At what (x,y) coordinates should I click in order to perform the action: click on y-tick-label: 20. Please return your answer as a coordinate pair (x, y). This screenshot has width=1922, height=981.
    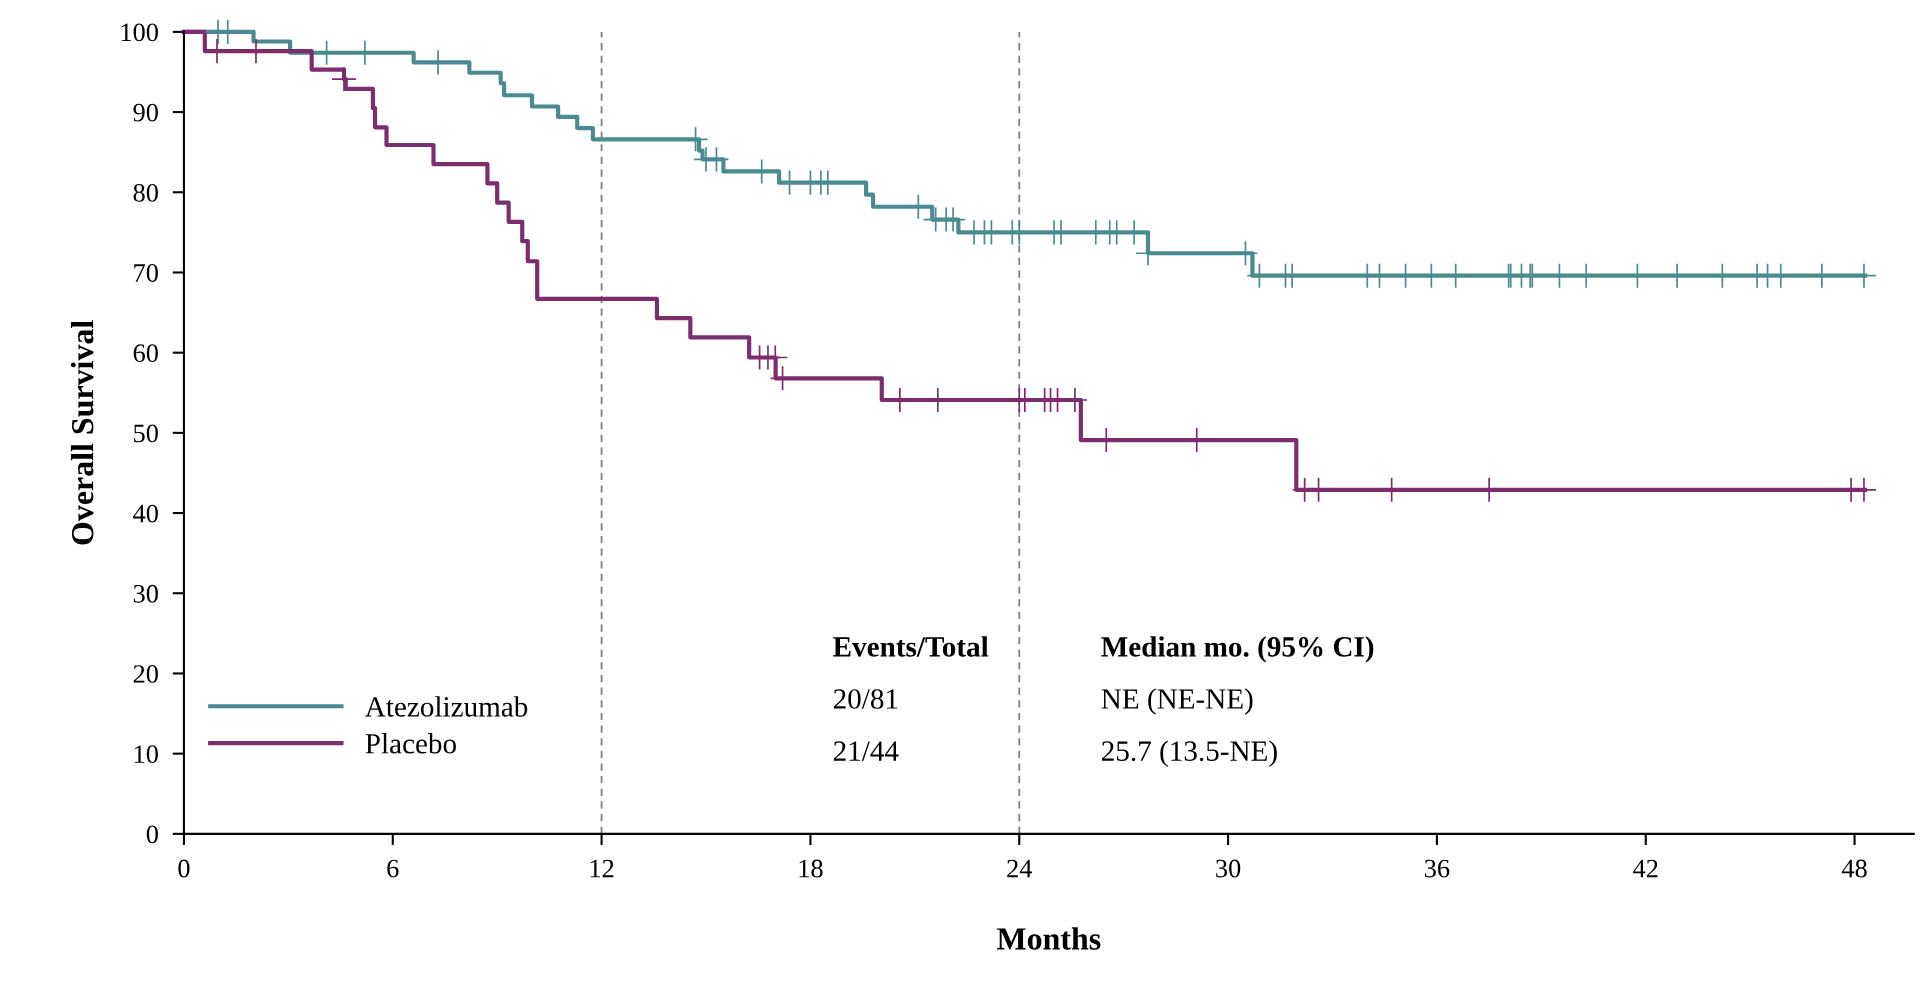
    Looking at the image, I should click on (145, 674).